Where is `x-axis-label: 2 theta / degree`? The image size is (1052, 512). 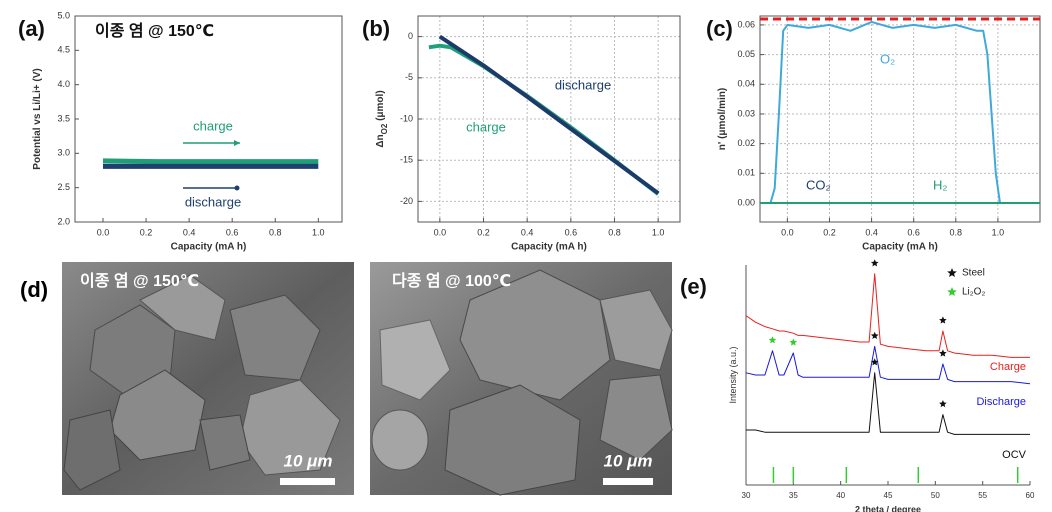
x-axis-label: 2 theta / degree is located at coordinates (888, 508).